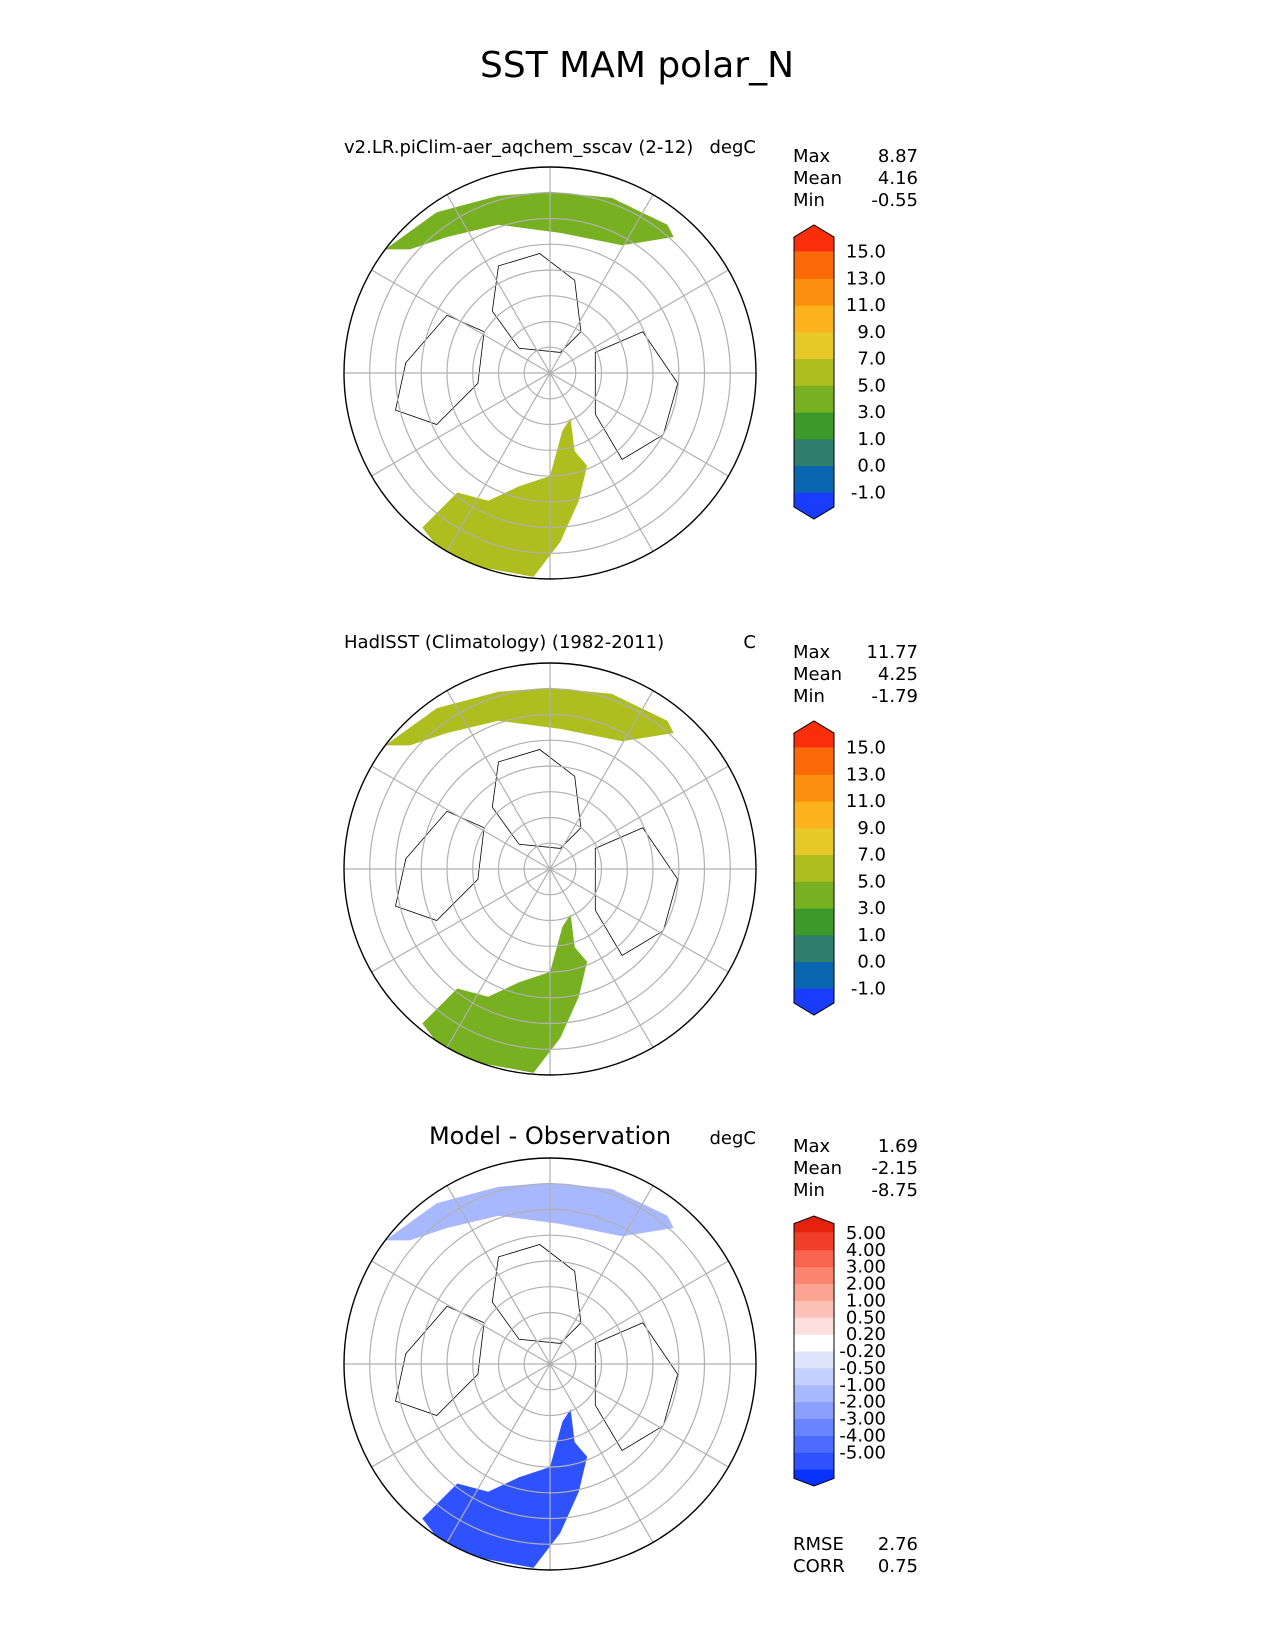  I want to click on panel-title: HadISST (Climatology) (1982-2011), so click(504, 642).